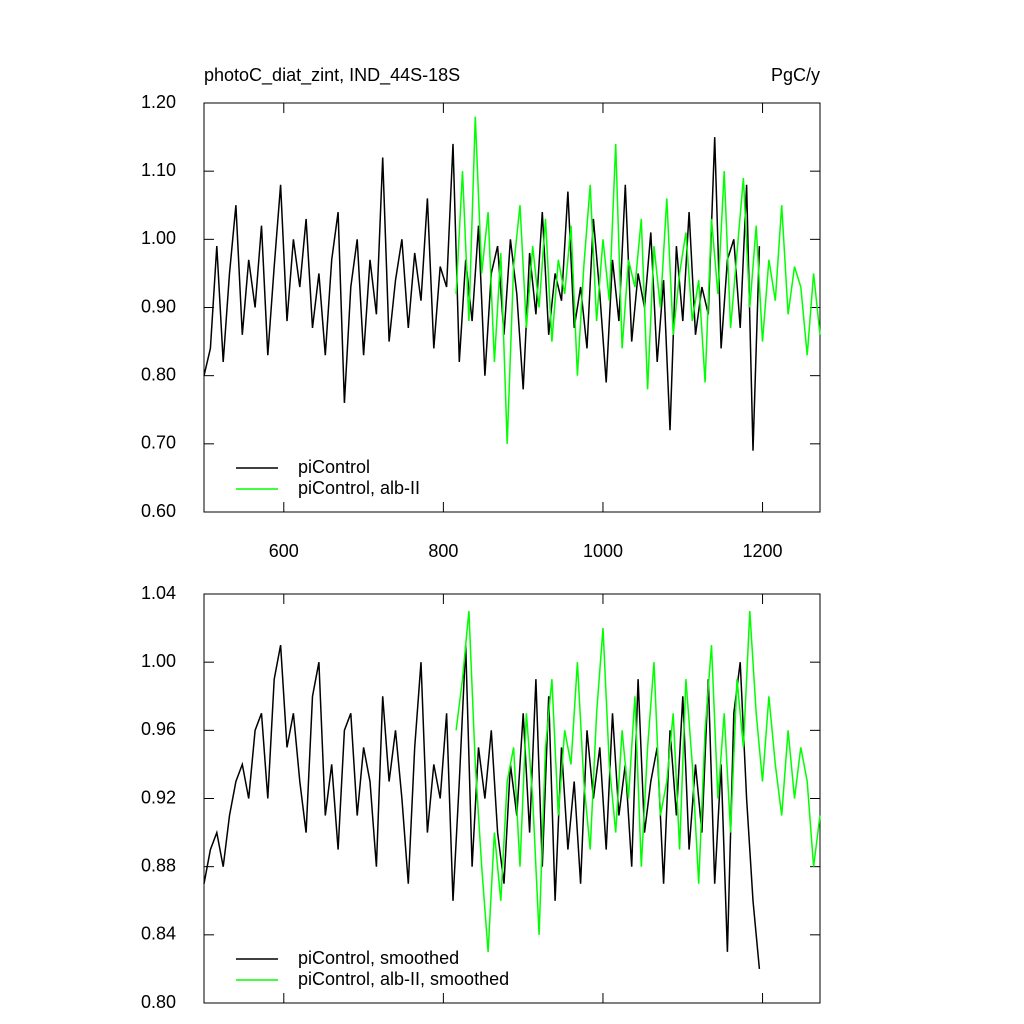 This screenshot has width=1024, height=1024. I want to click on y-tick-label: 0.70, so click(158, 443).